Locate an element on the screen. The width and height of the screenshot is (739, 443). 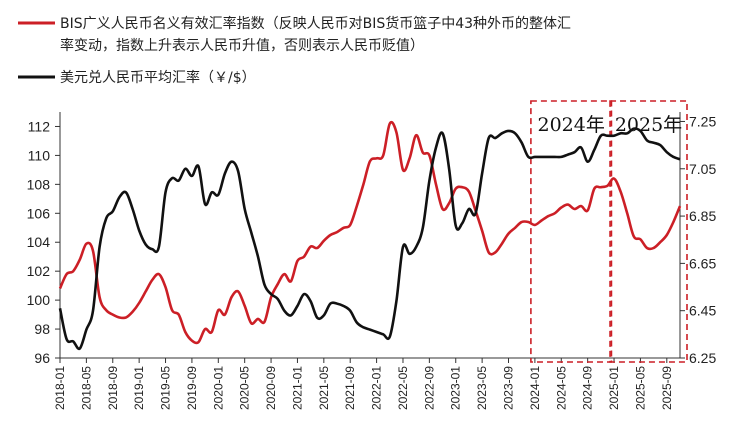
x-tick-label: 2020-09 is located at coordinates (271, 388).